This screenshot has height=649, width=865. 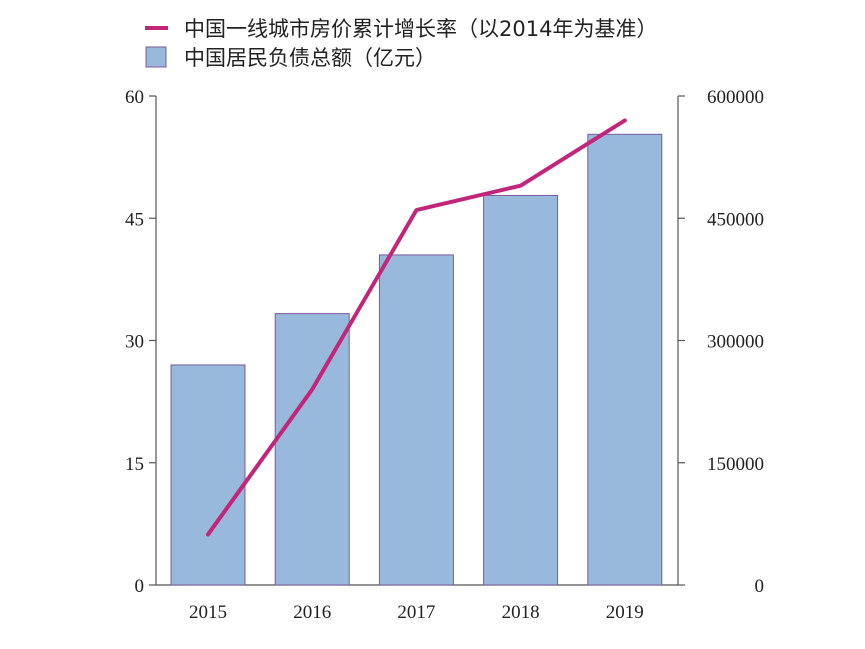 I want to click on x-tick-label: 2018, so click(x=521, y=612).